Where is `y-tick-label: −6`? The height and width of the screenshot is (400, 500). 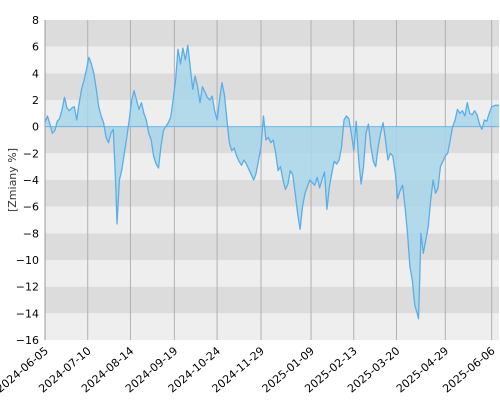 y-tick-label: −6 is located at coordinates (31, 207).